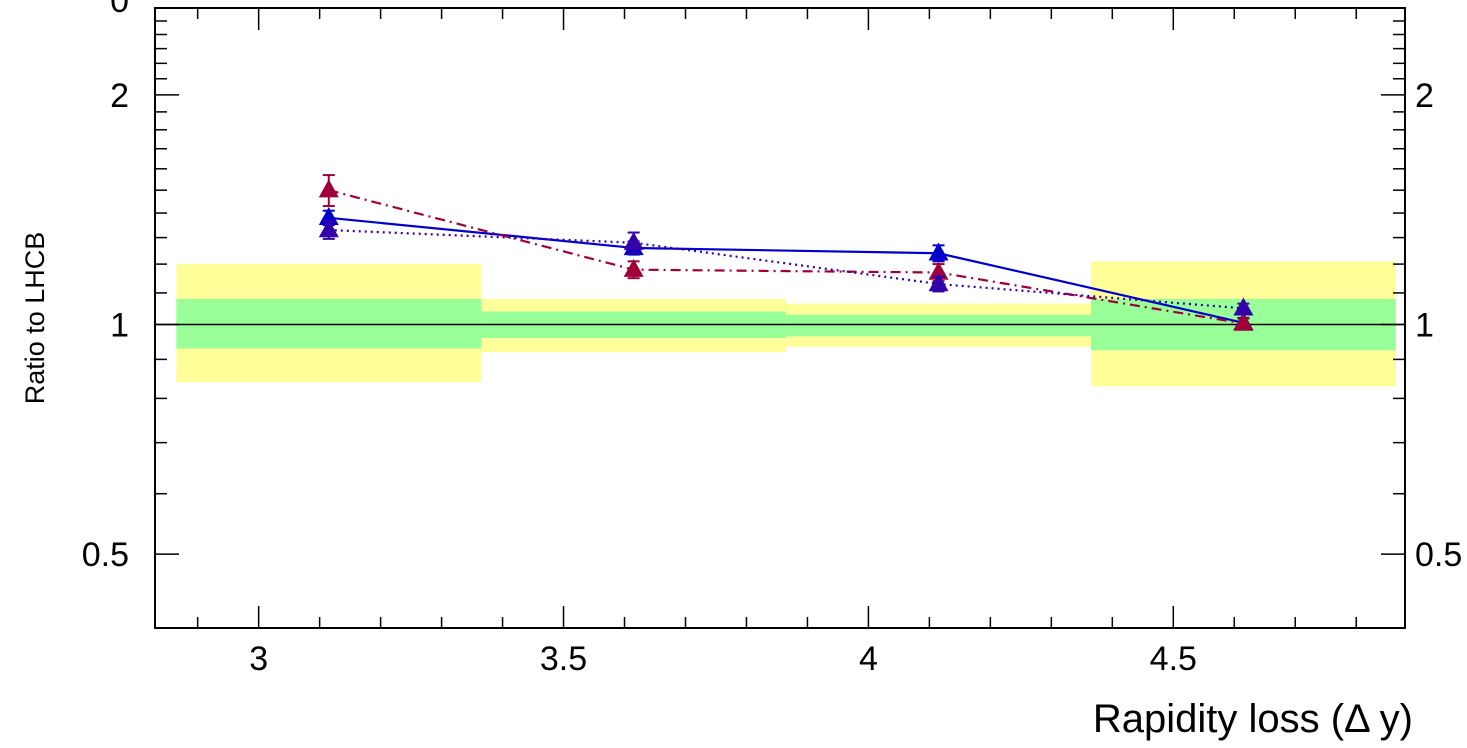 Image resolution: width=1467 pixels, height=748 pixels. What do you see at coordinates (563, 659) in the screenshot?
I see `x-tick-label: 3.5` at bounding box center [563, 659].